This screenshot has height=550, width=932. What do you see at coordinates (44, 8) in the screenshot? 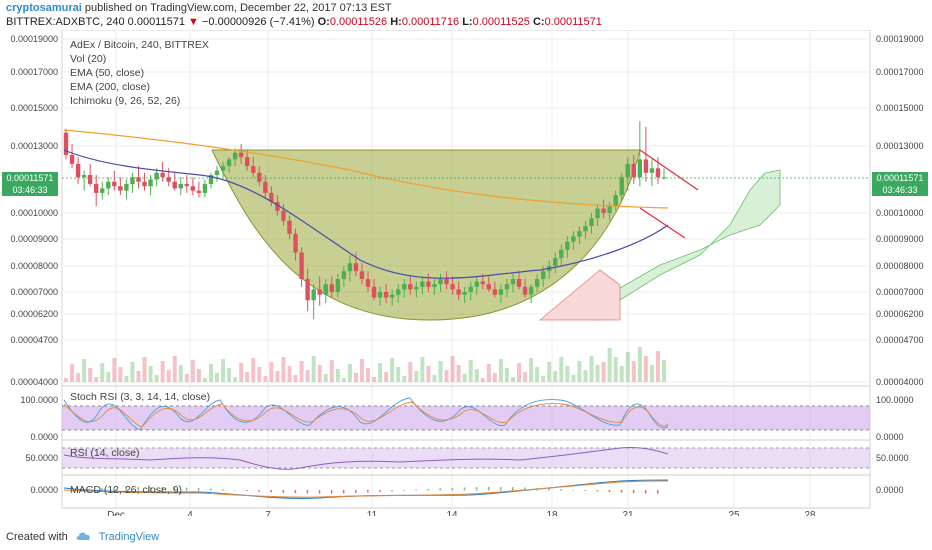
I see `author-link: cryptosamurai` at bounding box center [44, 8].